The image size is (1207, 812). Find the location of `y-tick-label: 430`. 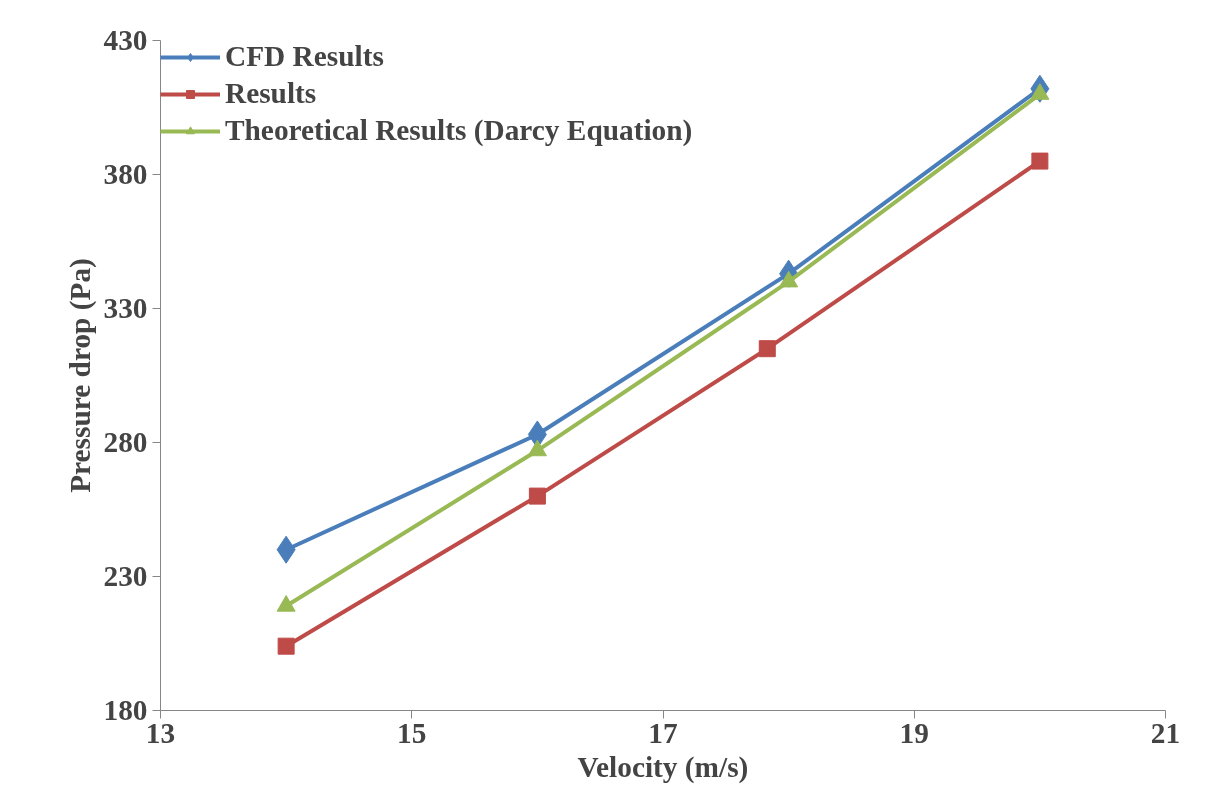

y-tick-label: 430 is located at coordinates (125, 40).